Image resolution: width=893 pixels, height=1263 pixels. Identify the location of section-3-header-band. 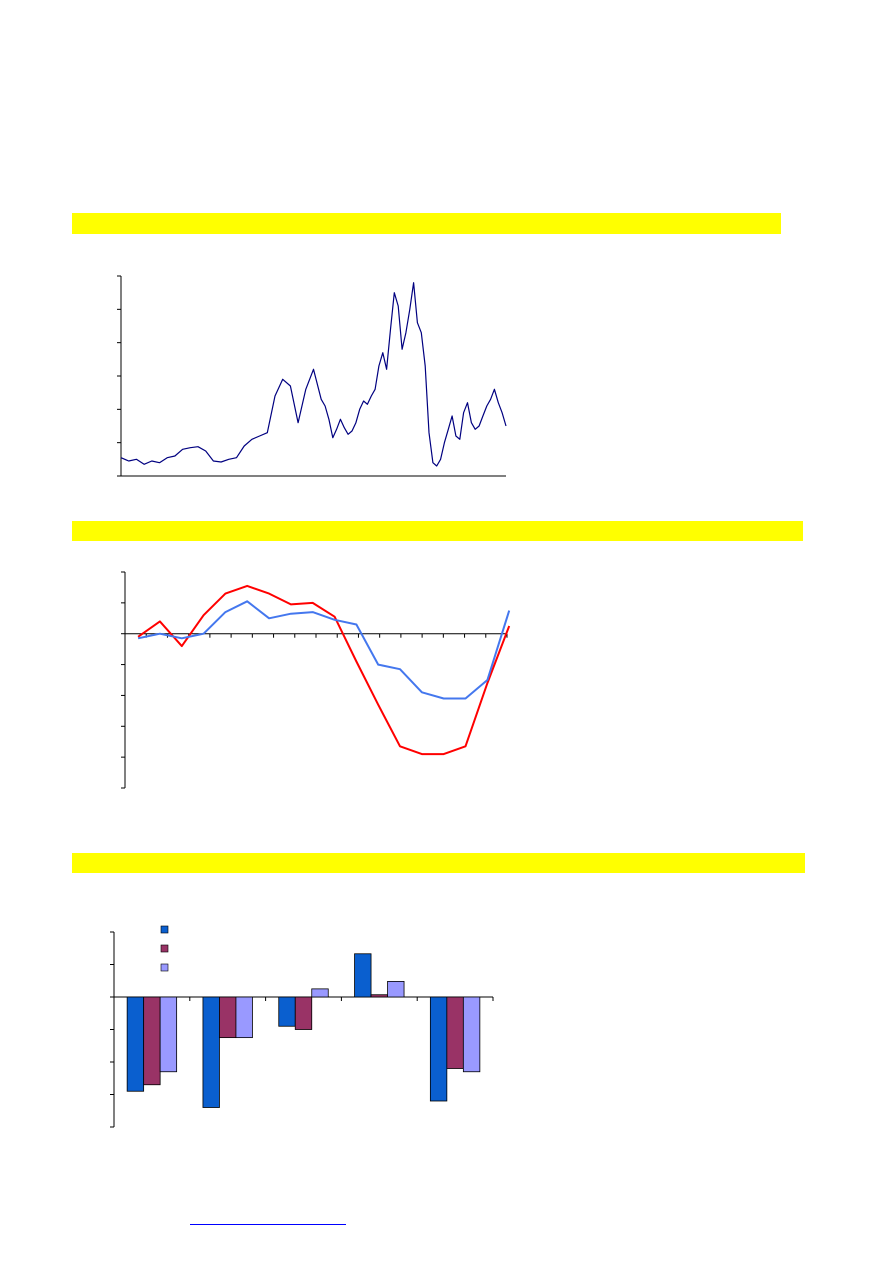
(438, 863).